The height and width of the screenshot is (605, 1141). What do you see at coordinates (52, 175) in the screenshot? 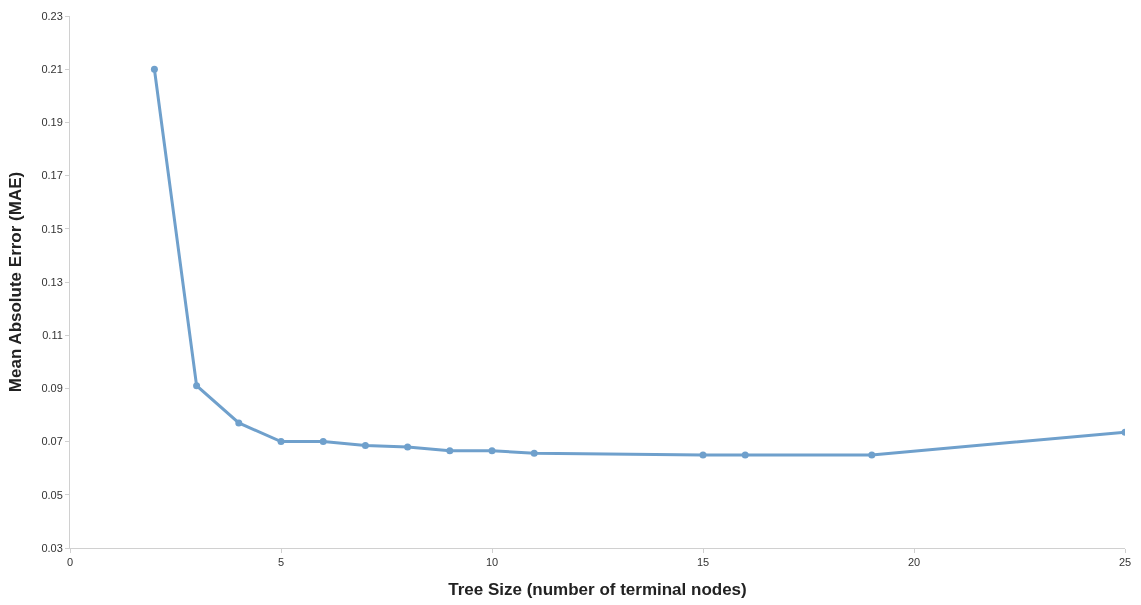
I see `y-tick-label: 0.17` at bounding box center [52, 175].